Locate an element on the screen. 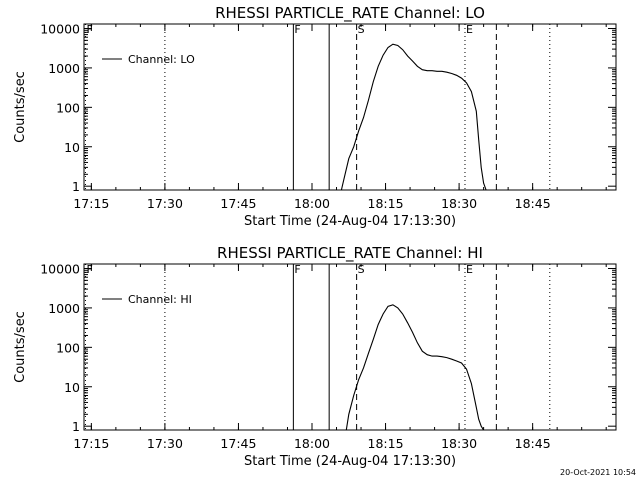  chart-title: RHESSI PARTICLE_RATE Channel: LO is located at coordinates (350, 13).